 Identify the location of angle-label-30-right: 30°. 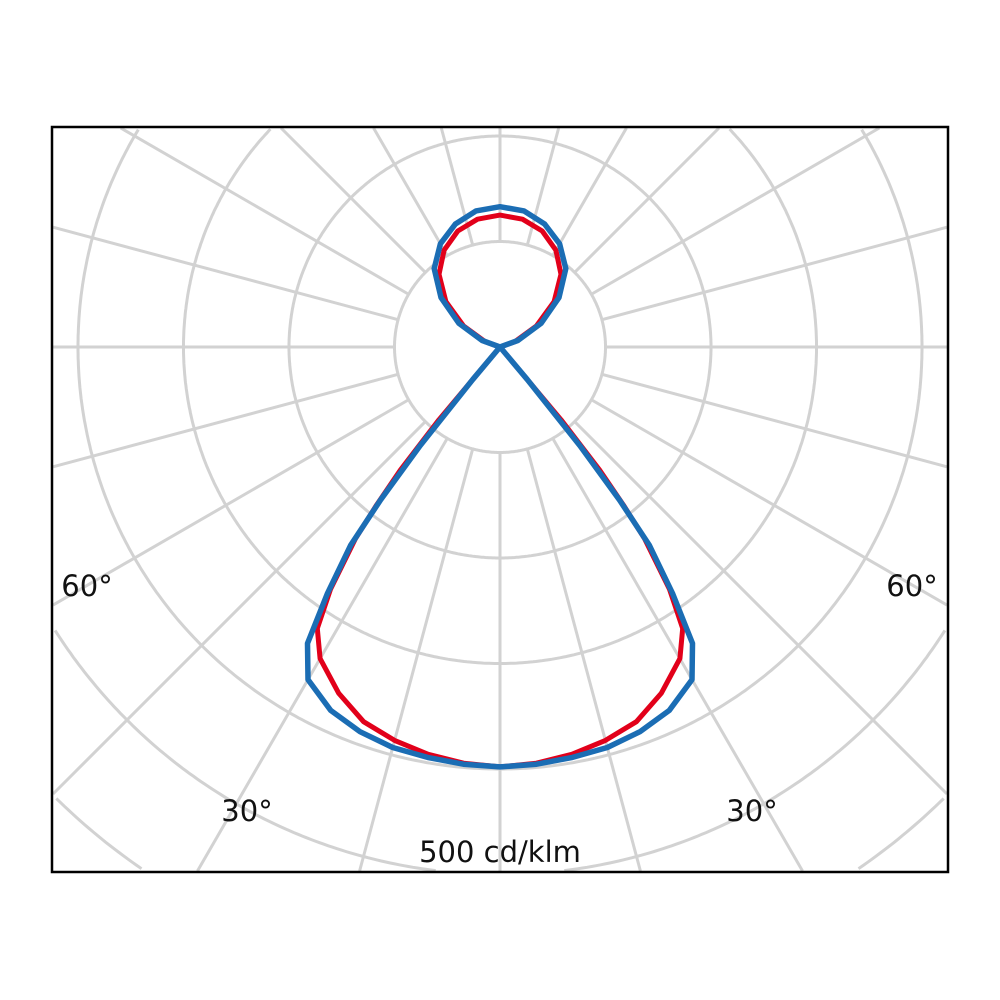
(751, 811).